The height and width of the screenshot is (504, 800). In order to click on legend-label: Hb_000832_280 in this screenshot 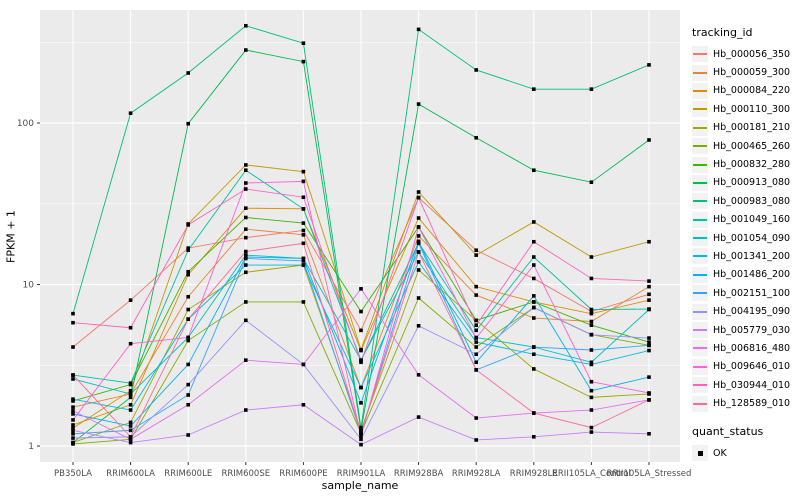, I will do `click(752, 165)`.